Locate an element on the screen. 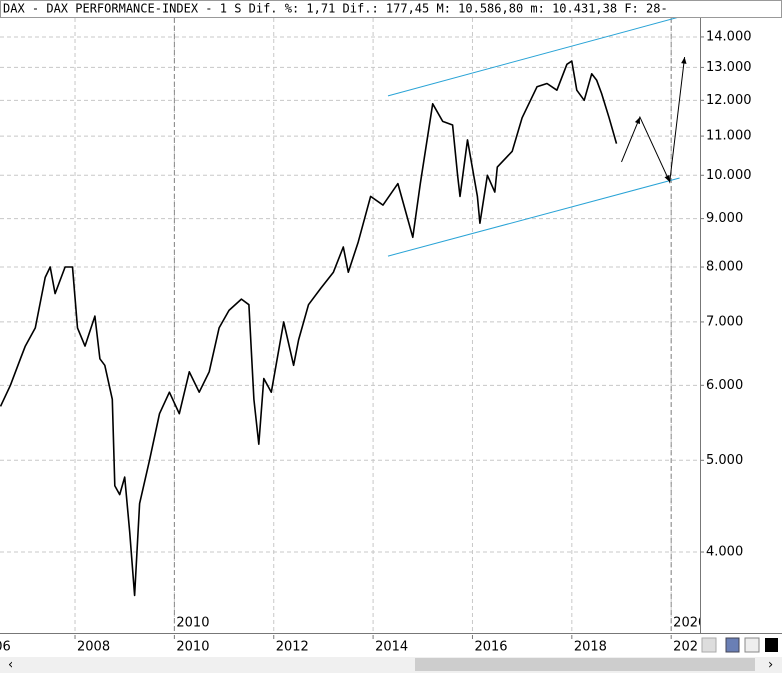  scroll-left: ‹ is located at coordinates (10, 665).